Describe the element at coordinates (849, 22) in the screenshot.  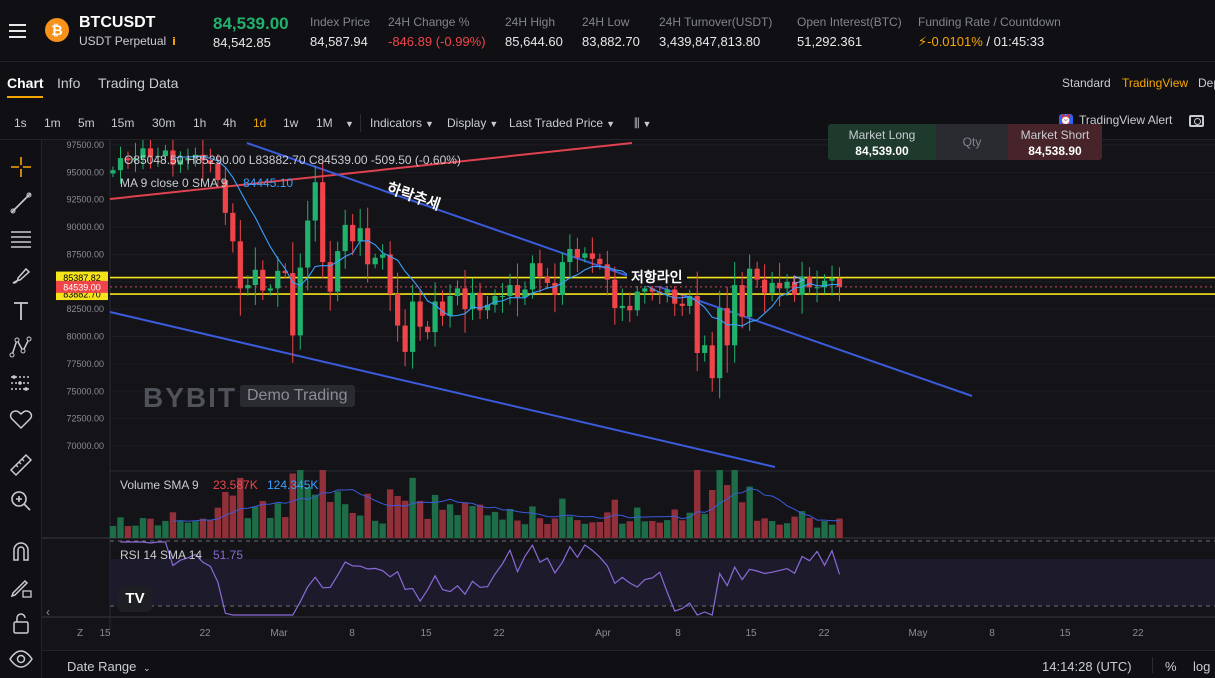
I see `stat-label: Open Interest(BTC)` at that location.